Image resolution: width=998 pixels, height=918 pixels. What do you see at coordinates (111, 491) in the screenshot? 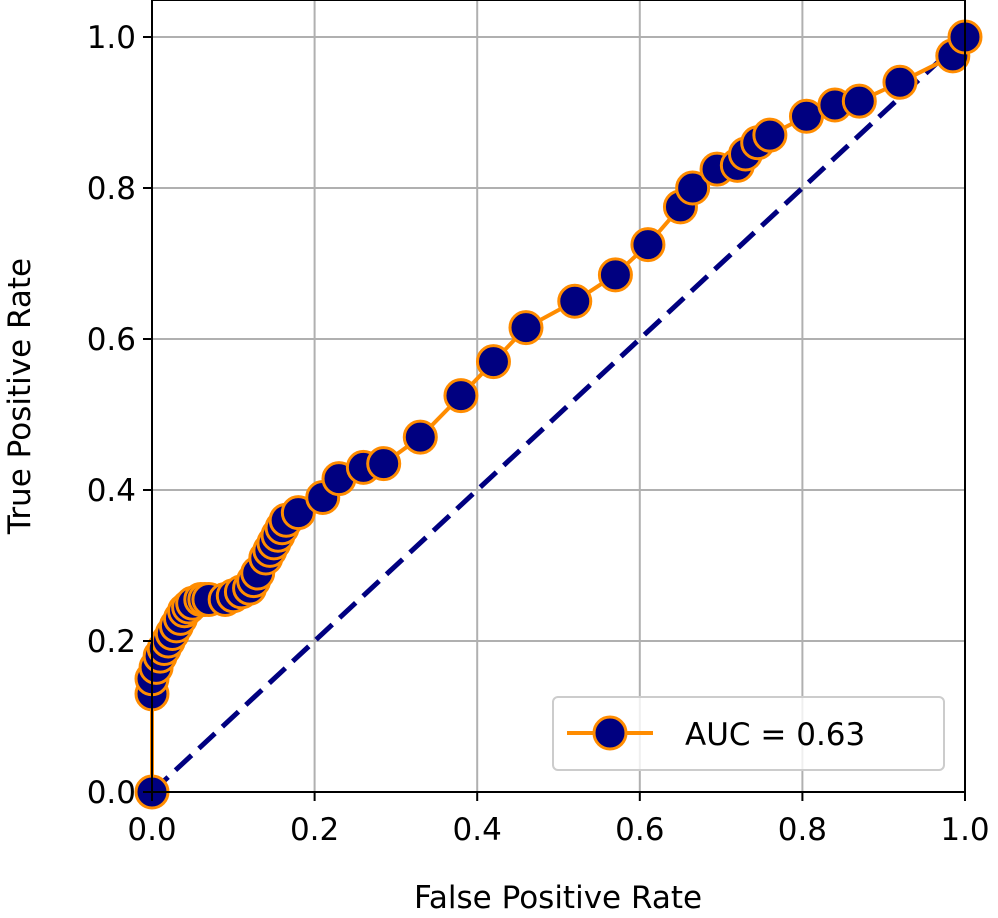
I see `y-tick-label: 0.4` at bounding box center [111, 491].